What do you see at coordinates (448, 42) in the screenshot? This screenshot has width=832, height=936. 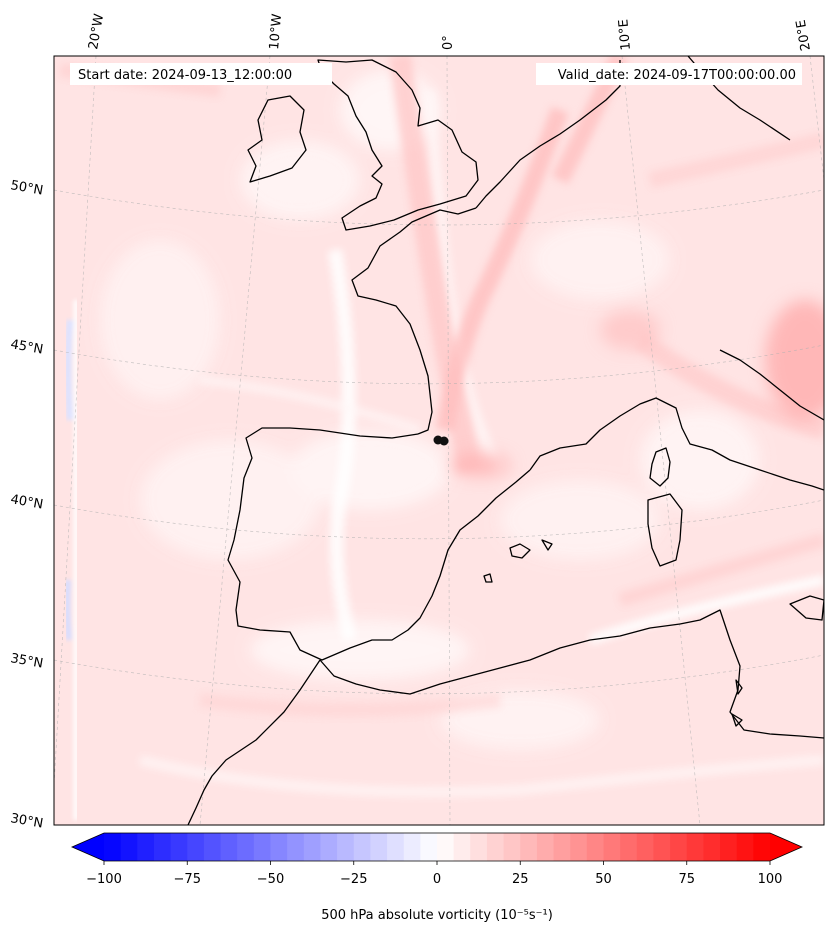 I see `lon-label-0: 0°` at bounding box center [448, 42].